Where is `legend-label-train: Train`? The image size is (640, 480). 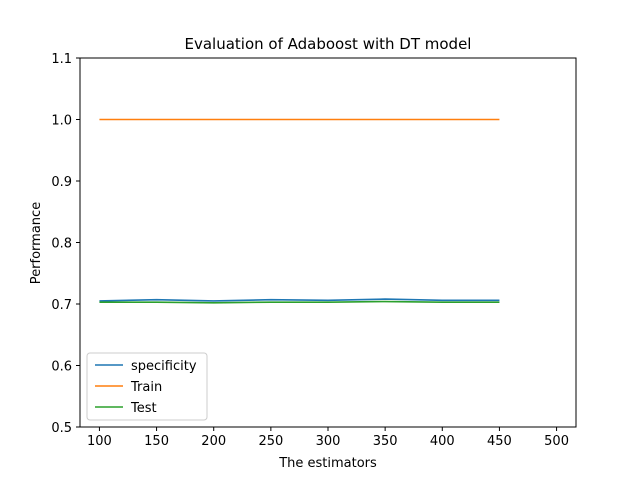
legend-label-train: Train is located at coordinates (146, 387).